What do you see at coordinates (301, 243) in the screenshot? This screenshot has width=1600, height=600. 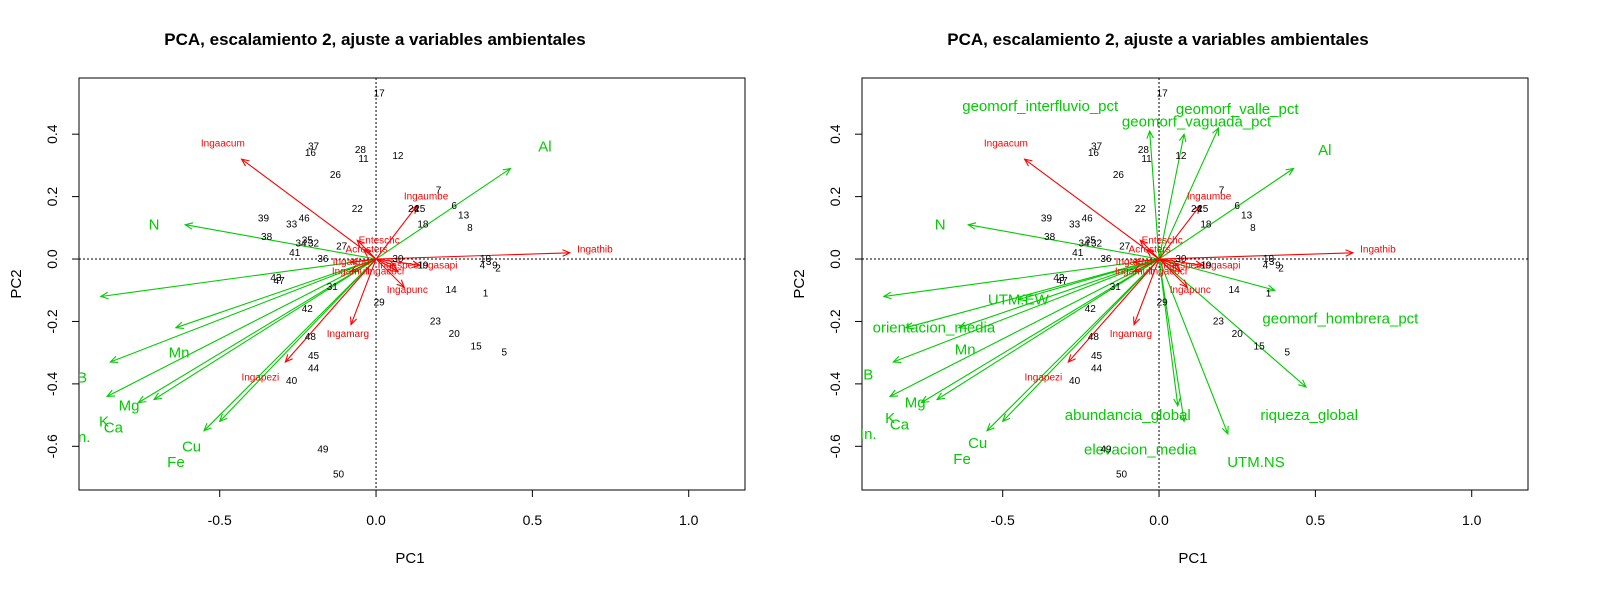 I see `site-label: 34` at bounding box center [301, 243].